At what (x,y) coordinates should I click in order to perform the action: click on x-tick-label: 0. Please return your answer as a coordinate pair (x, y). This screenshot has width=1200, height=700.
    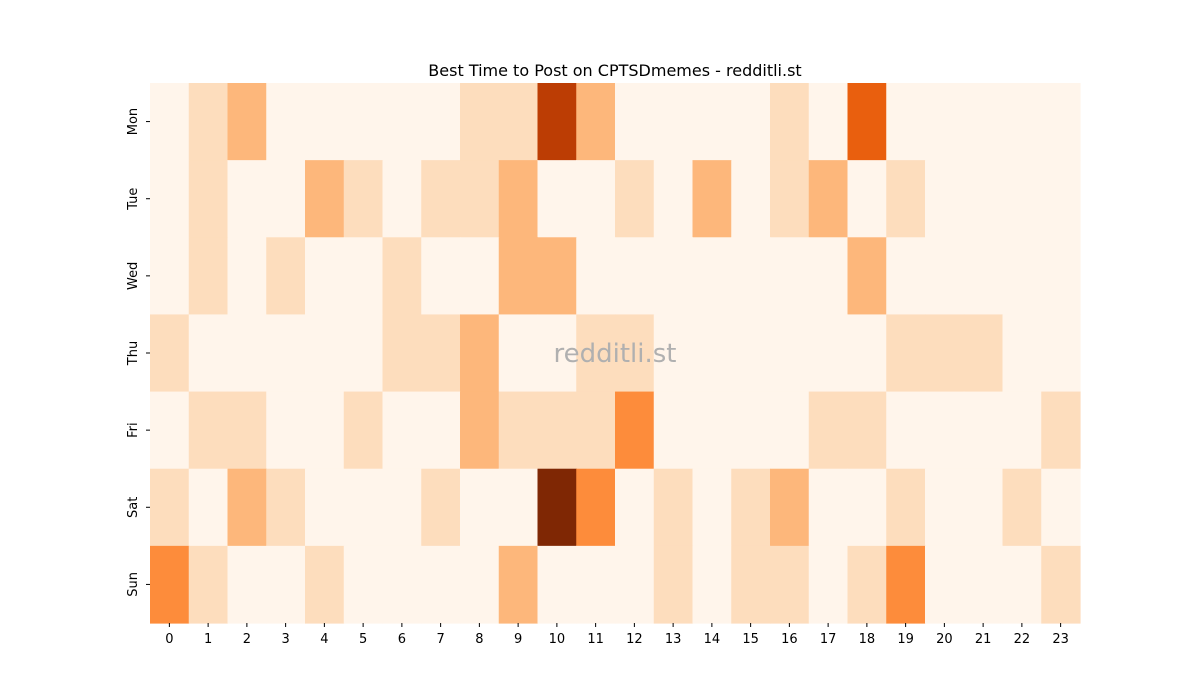
    Looking at the image, I should click on (169, 639).